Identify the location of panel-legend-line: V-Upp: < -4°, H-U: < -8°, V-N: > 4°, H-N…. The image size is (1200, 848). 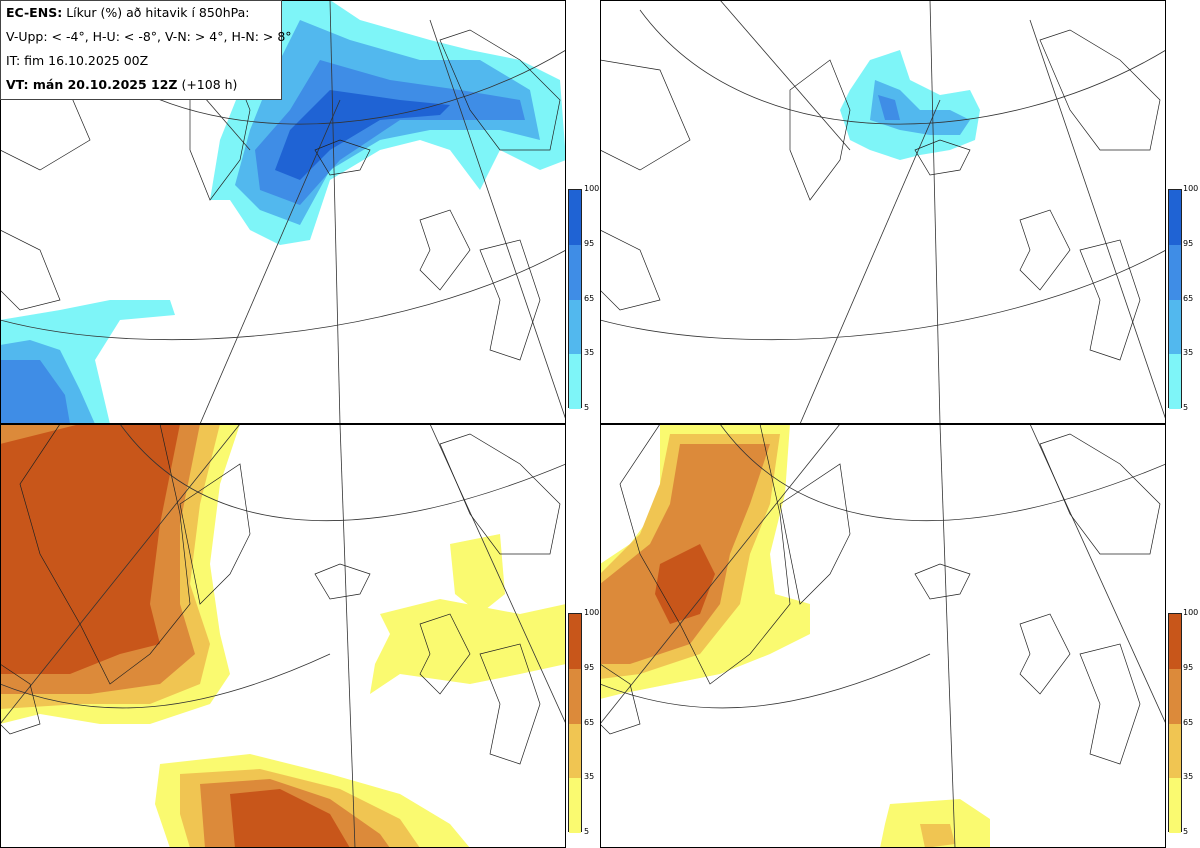
(149, 36).